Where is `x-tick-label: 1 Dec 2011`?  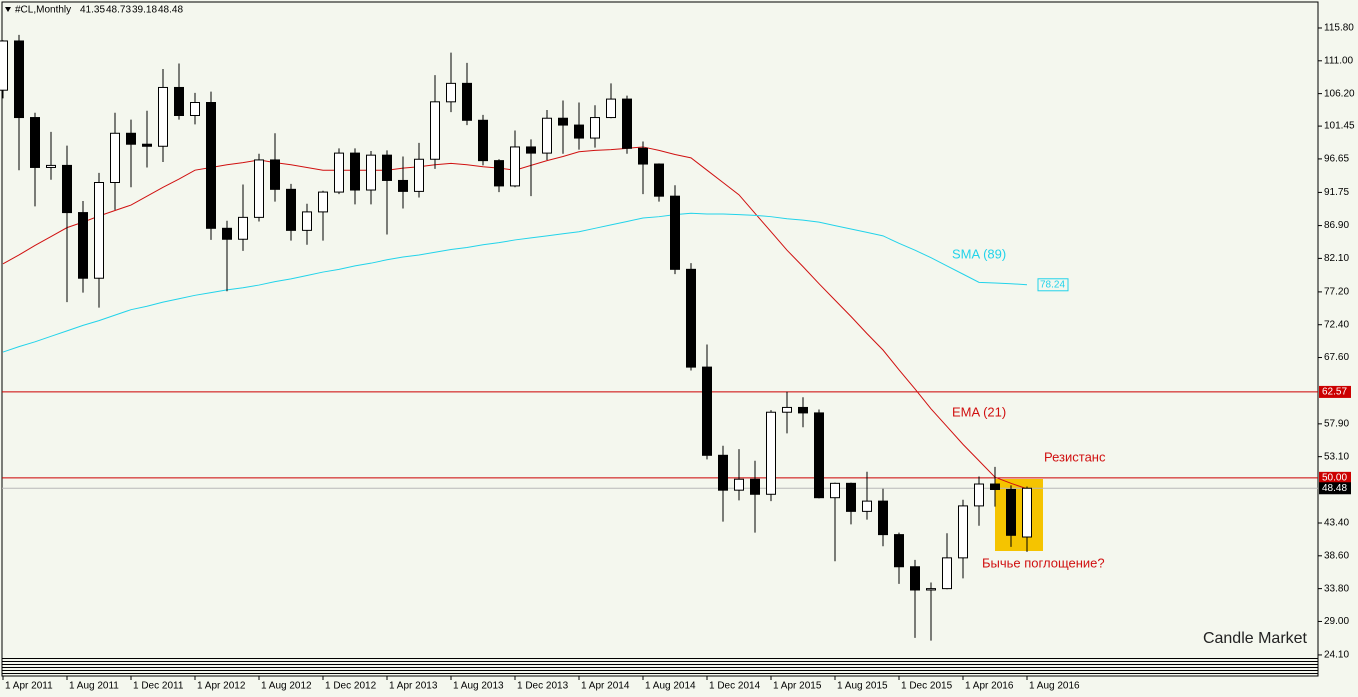 x-tick-label: 1 Dec 2011 is located at coordinates (158, 686).